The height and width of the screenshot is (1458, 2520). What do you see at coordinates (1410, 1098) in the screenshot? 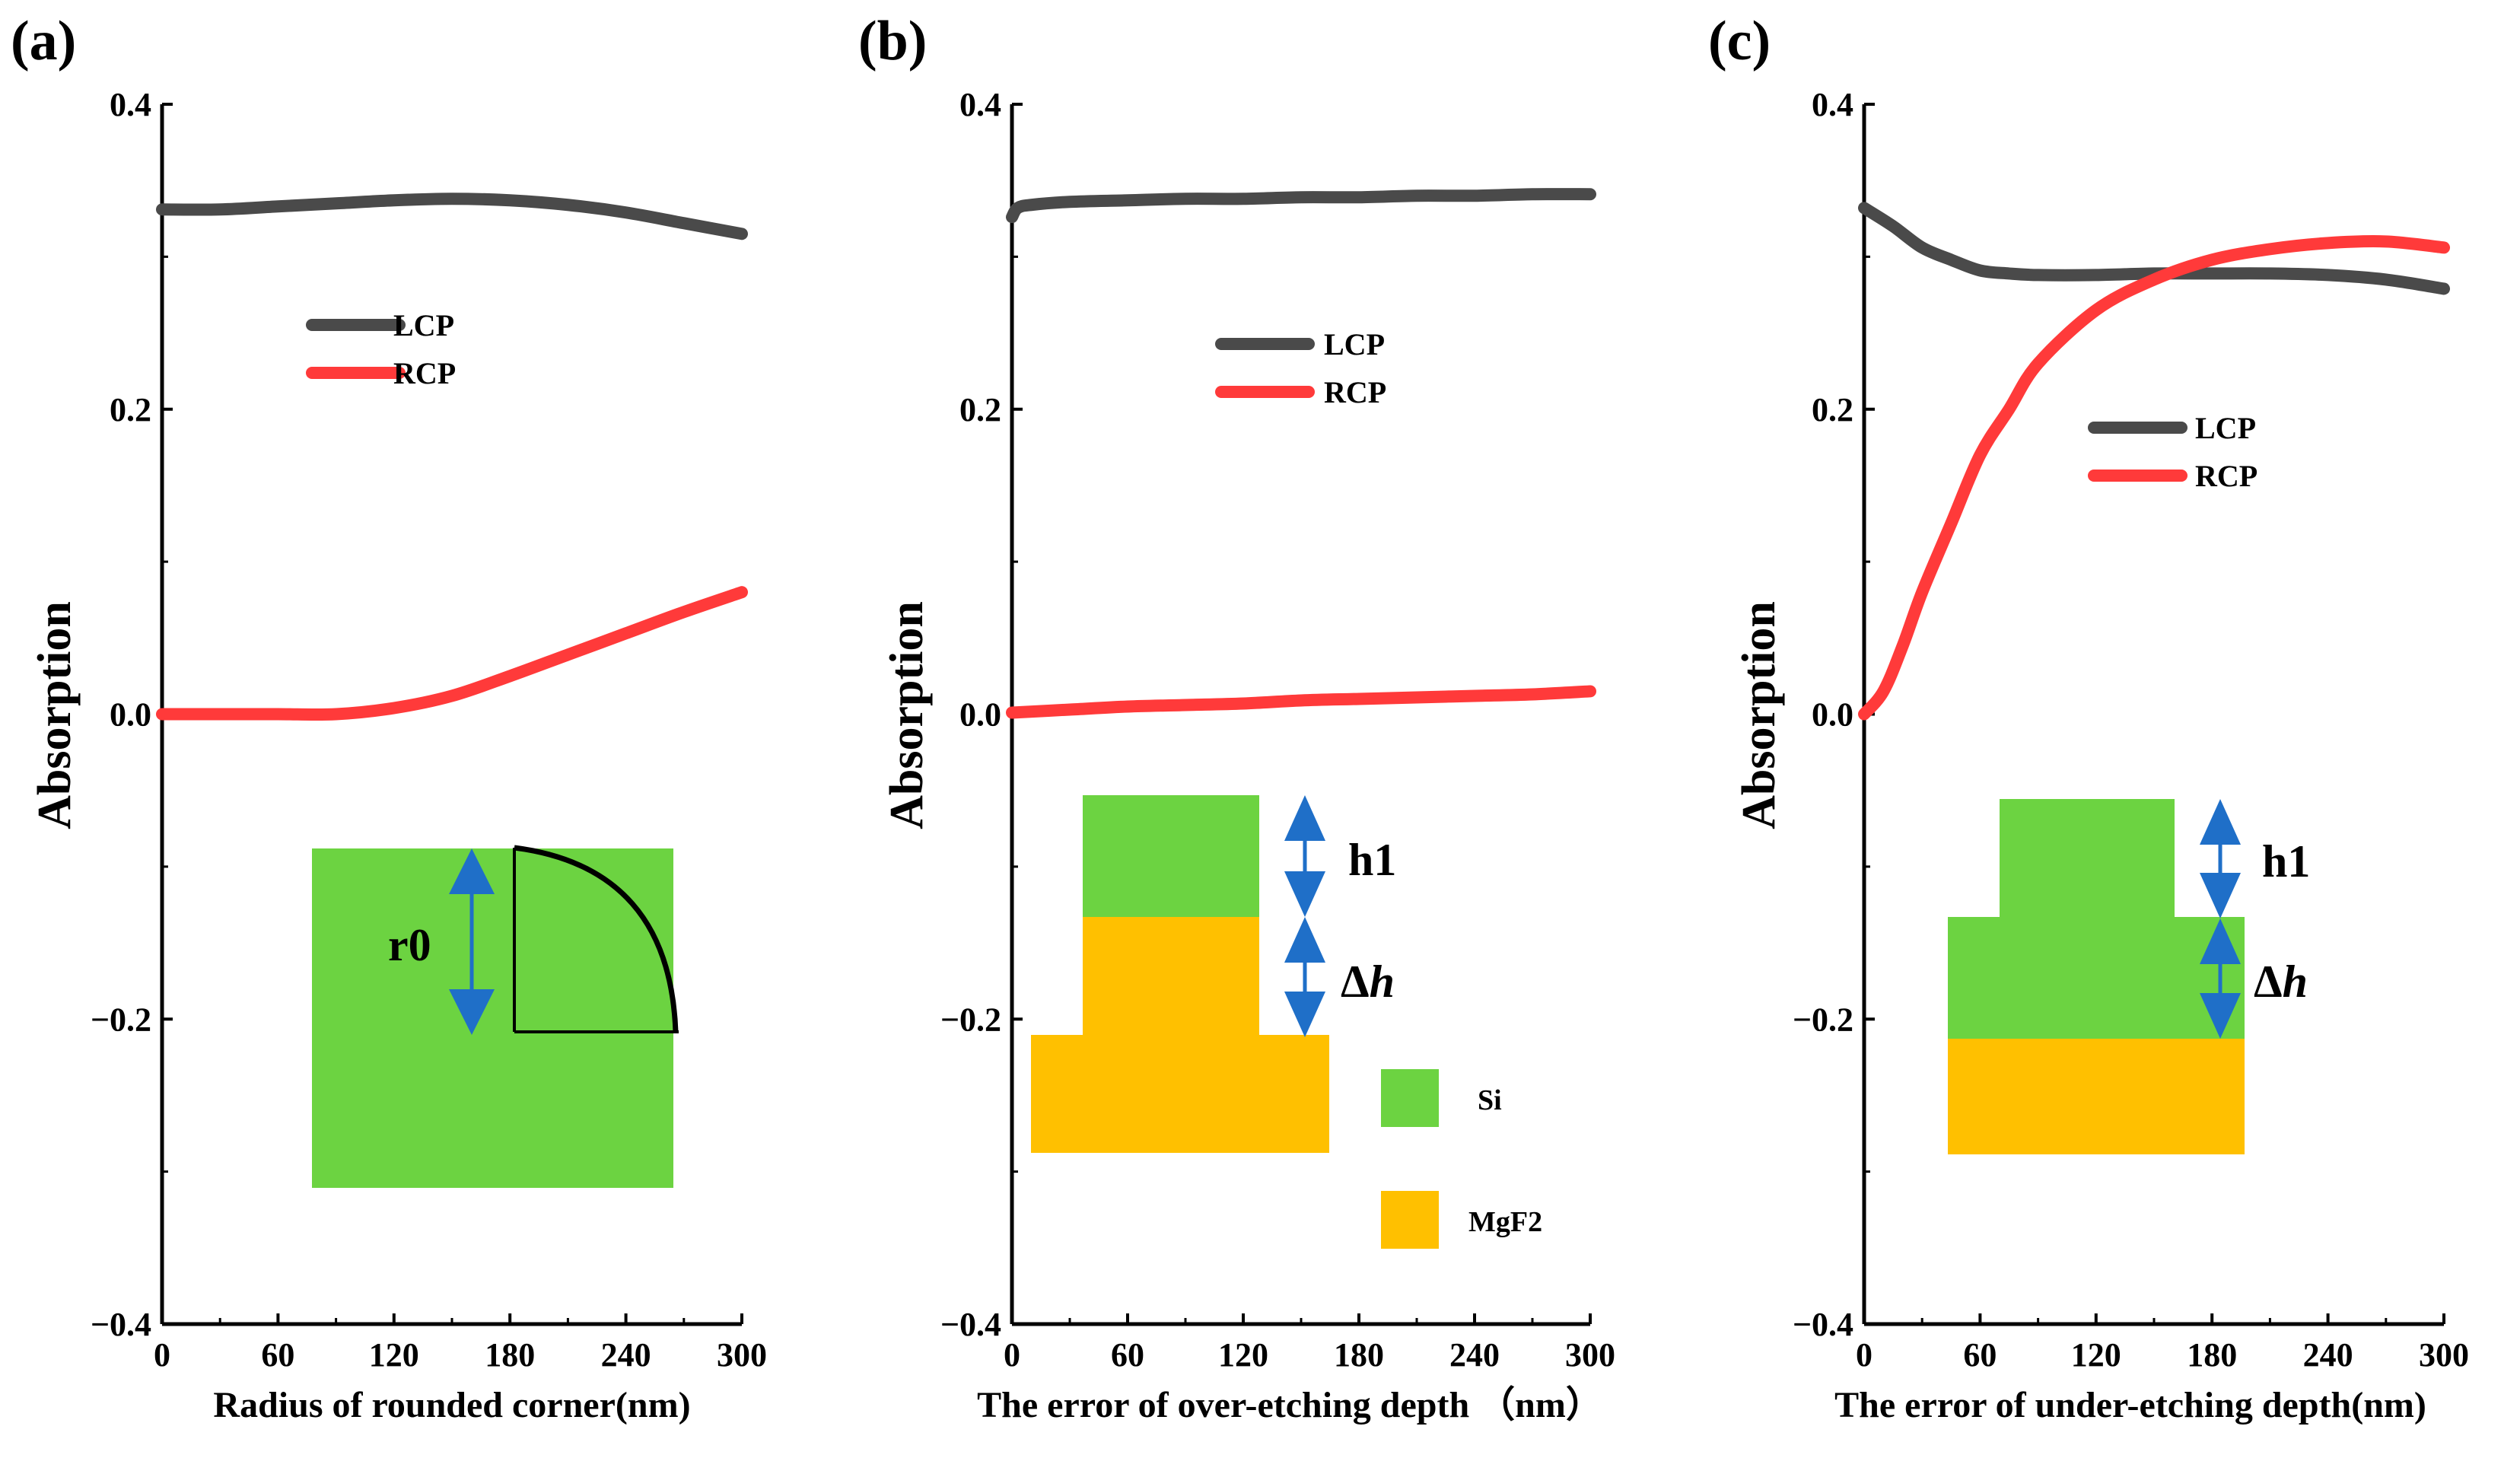
I see `si-swatch` at bounding box center [1410, 1098].